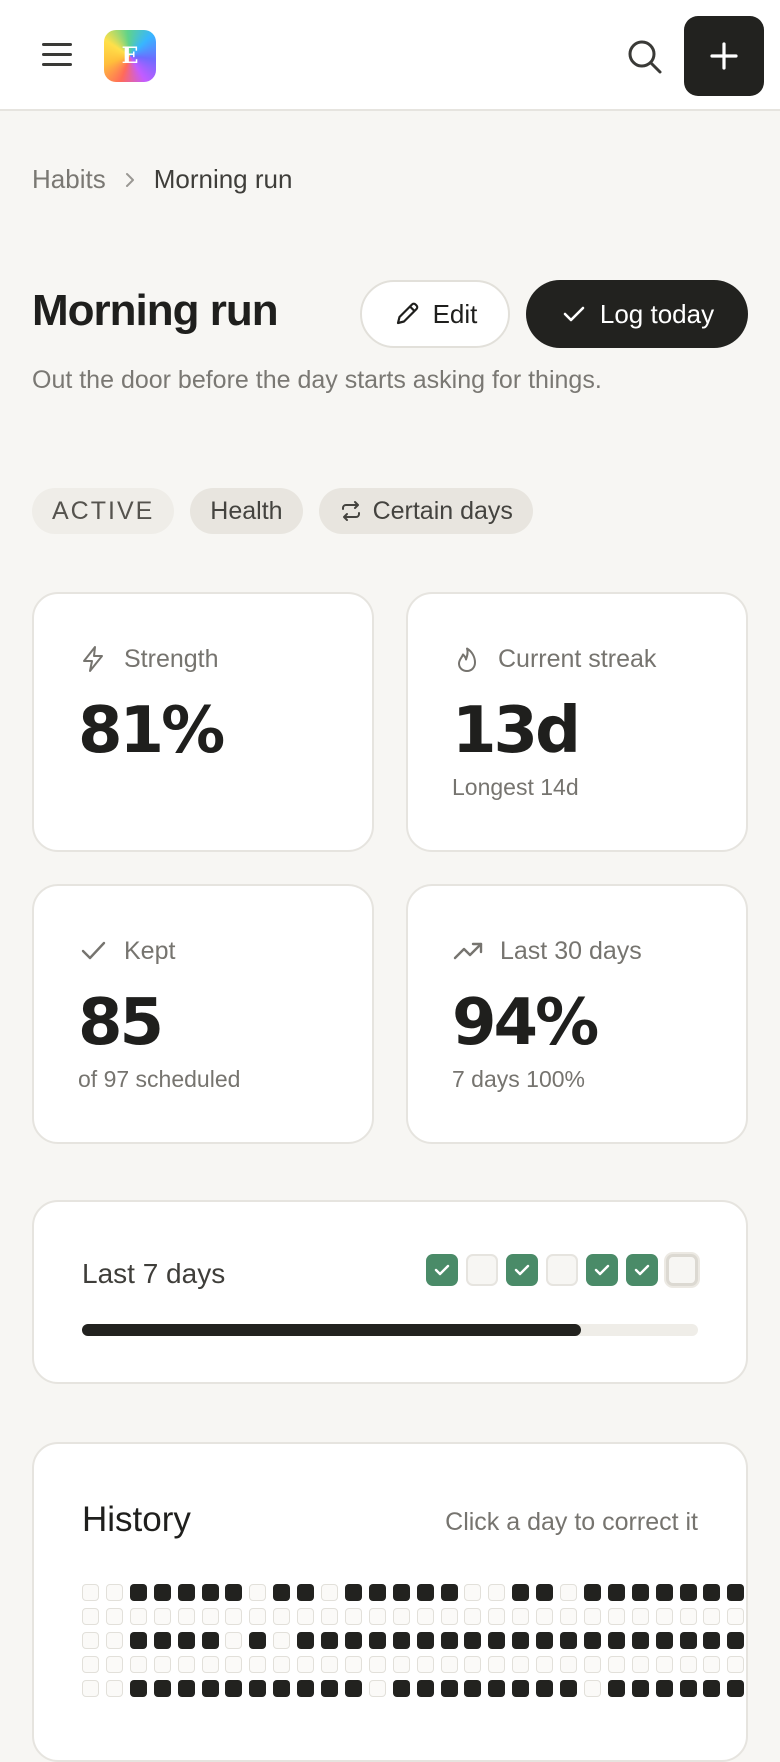 The width and height of the screenshot is (780, 1762). Describe the element at coordinates (57, 55) in the screenshot. I see `menu-button` at that location.